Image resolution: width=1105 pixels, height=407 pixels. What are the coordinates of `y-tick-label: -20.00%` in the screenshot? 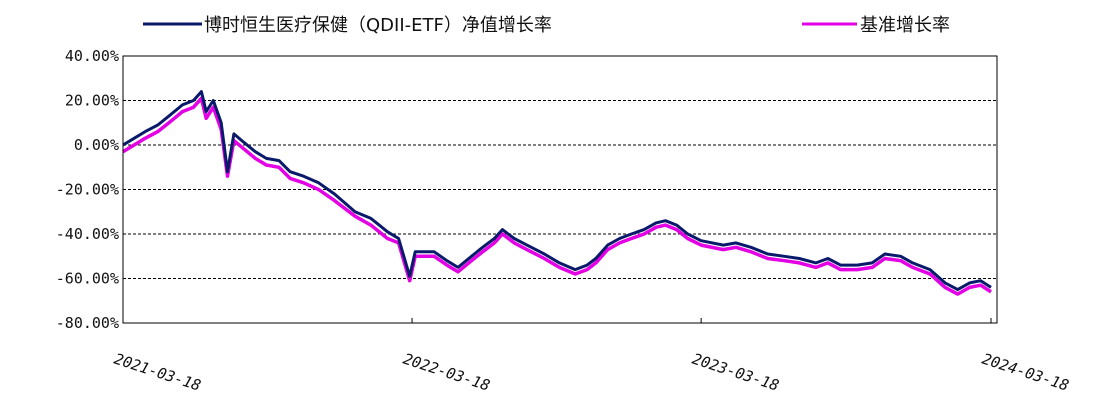 It's located at (87, 190).